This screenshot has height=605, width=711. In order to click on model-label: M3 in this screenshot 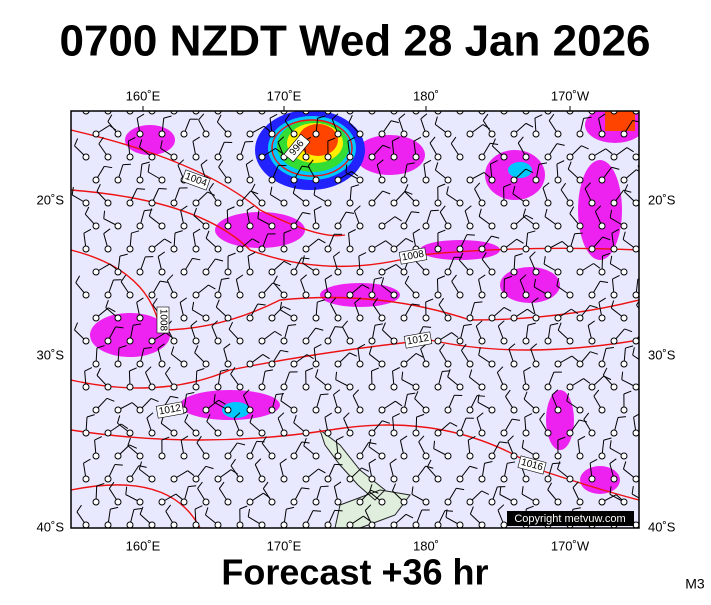, I will do `click(695, 584)`.